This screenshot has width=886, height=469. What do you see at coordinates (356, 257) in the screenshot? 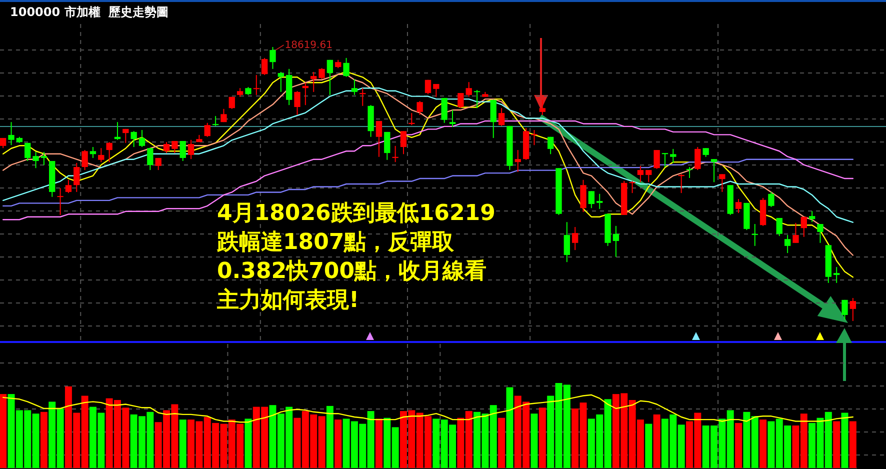
I see `annotation: 4月18026跌到最低16219跌幅達1807點，反彈取0.382快700點，收月線看主力如何表現!` at bounding box center [356, 257].